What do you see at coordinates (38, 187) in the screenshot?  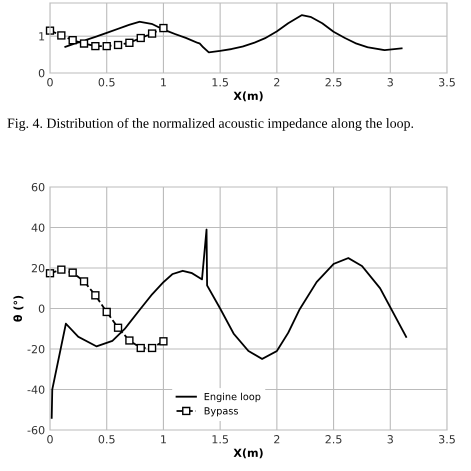 I see `y-tick-label: 60` at bounding box center [38, 187].